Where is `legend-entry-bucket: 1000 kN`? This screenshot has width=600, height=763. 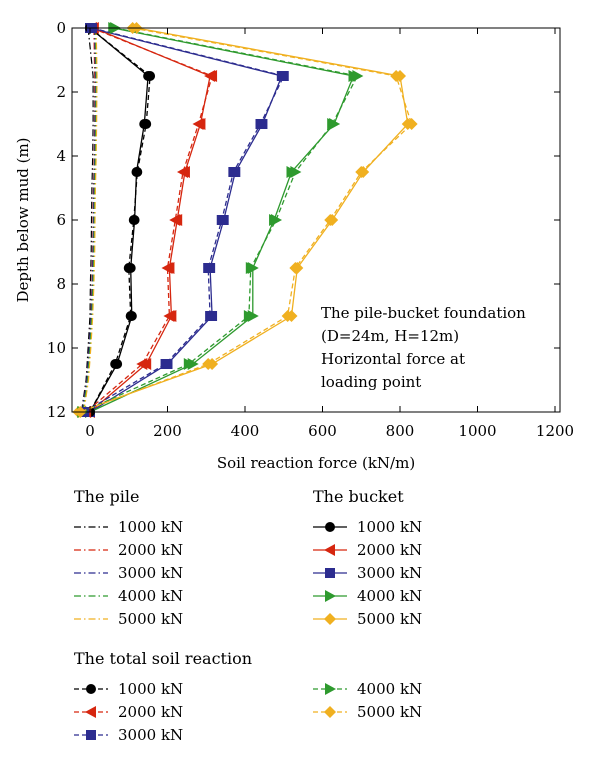
legend-entry-bucket: 1000 kN is located at coordinates (367, 527).